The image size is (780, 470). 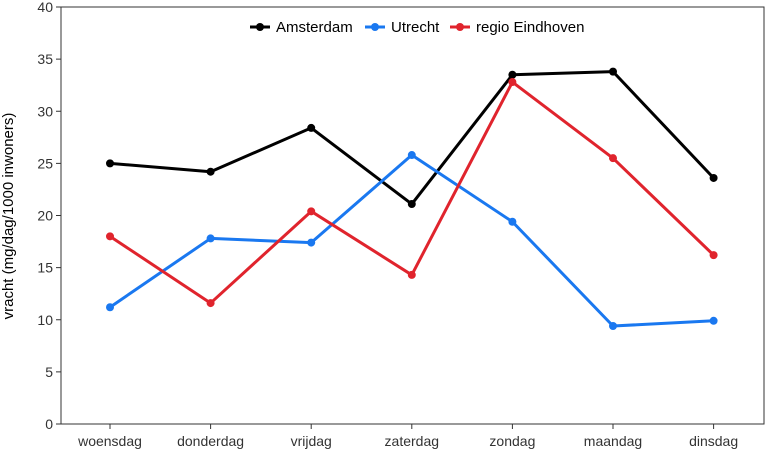 I want to click on y-tick-label: 25, so click(x=45, y=163).